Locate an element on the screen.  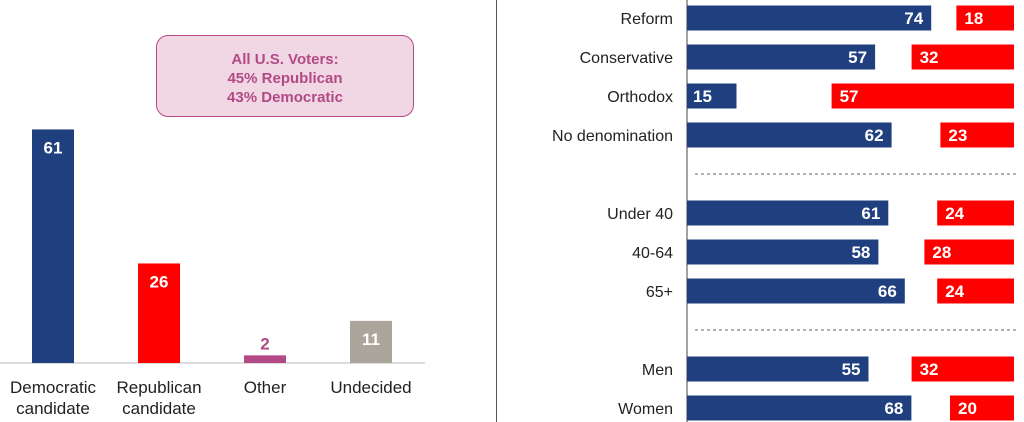
category-label: Reform is located at coordinates (647, 19).